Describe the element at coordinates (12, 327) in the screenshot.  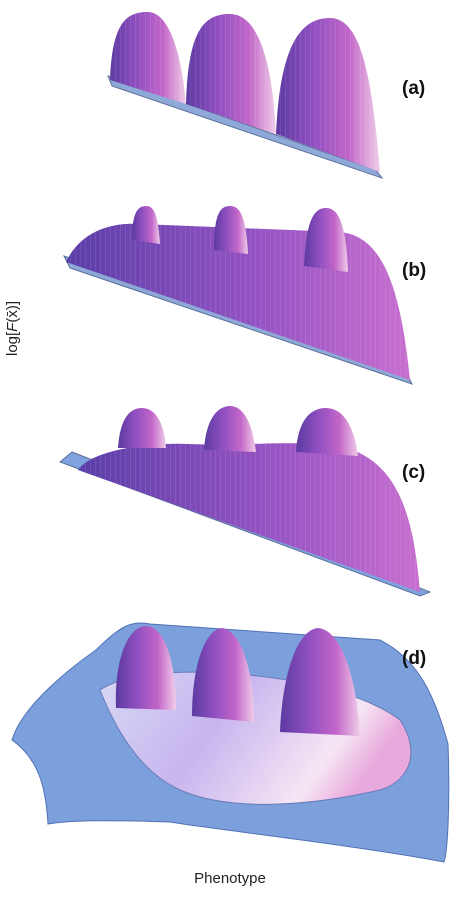
I see `y-axis-label-variable: F` at that location.